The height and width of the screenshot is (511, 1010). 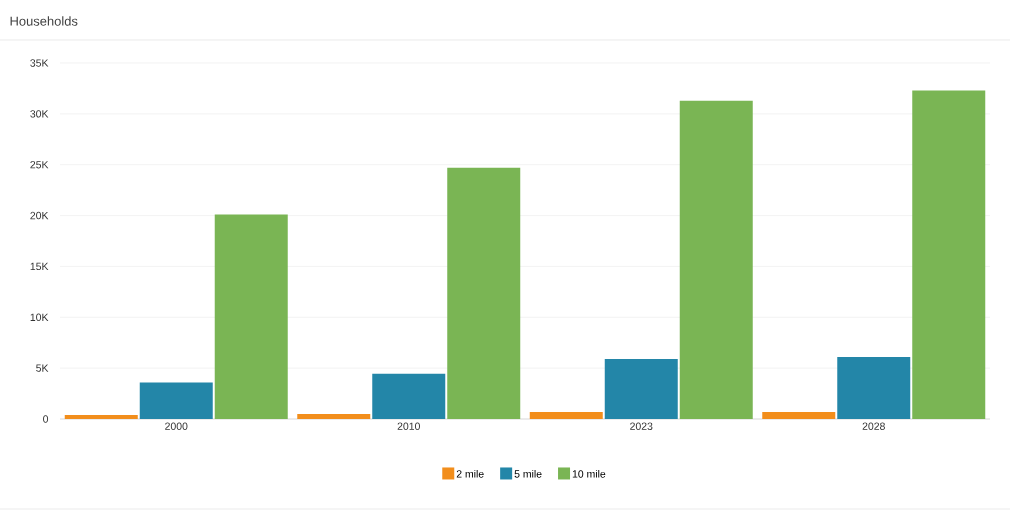 I want to click on y-tick-label: 15K, so click(x=39, y=266).